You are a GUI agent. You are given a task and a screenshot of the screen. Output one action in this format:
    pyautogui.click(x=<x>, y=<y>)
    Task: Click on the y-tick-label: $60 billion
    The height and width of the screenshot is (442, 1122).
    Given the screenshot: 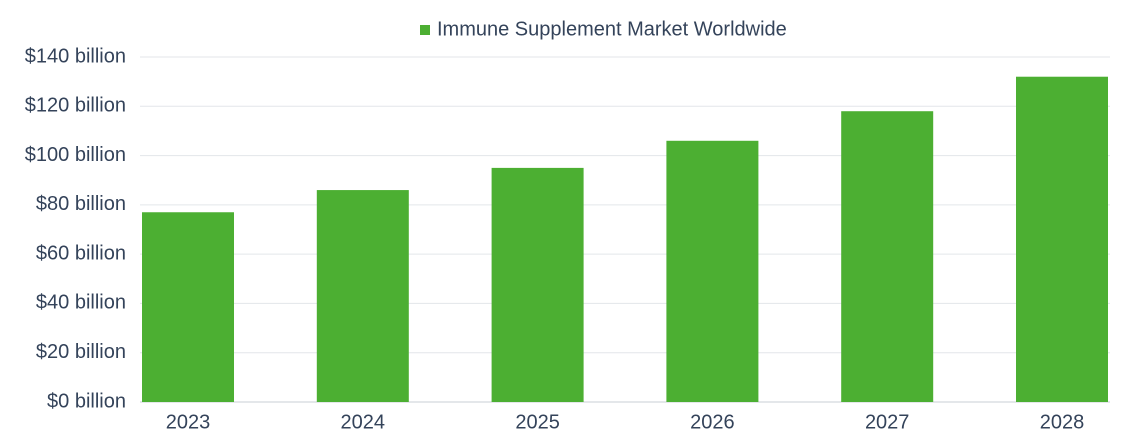 What is the action you would take?
    pyautogui.click(x=81, y=253)
    